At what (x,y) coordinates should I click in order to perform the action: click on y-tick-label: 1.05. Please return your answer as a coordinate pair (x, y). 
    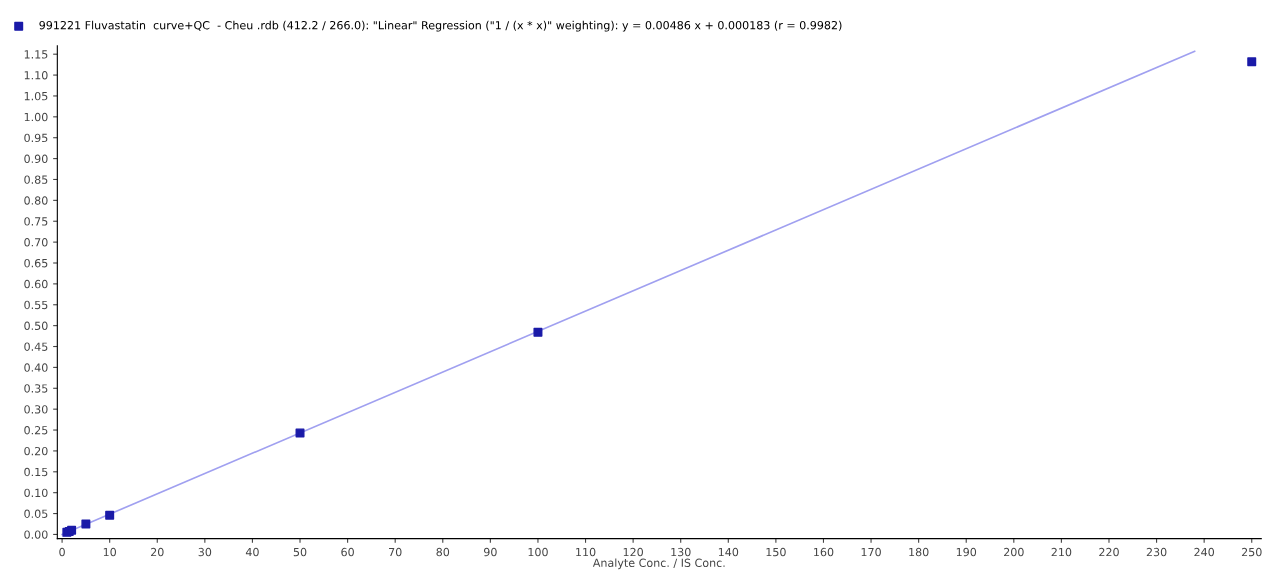
    Looking at the image, I should click on (36, 96).